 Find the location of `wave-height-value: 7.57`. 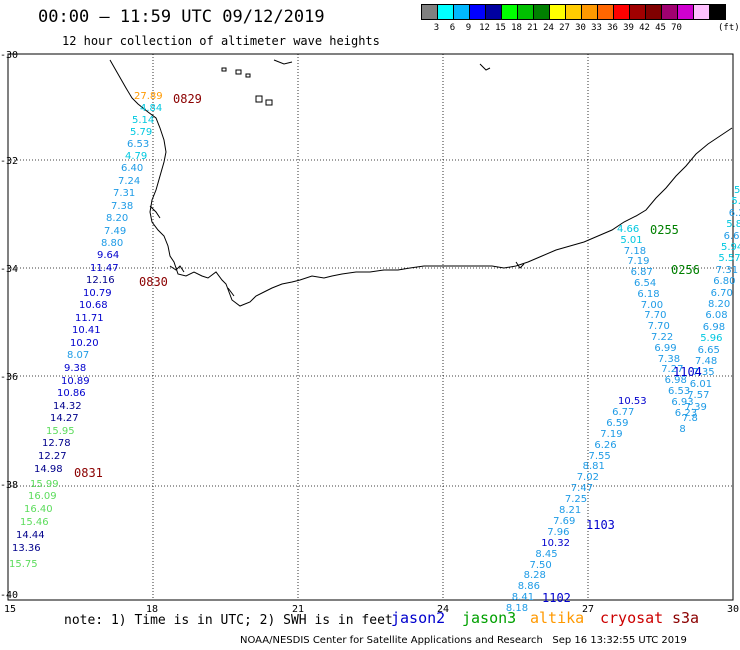

wave-height-value: 7.57 is located at coordinates (698, 396).